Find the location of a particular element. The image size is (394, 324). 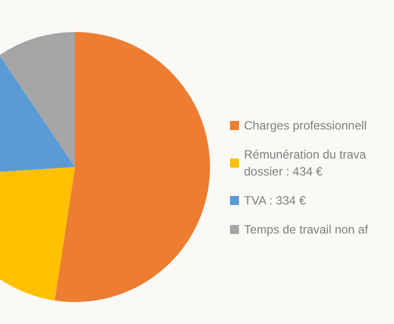

legend-label: TVA : 334 € is located at coordinates (275, 201).